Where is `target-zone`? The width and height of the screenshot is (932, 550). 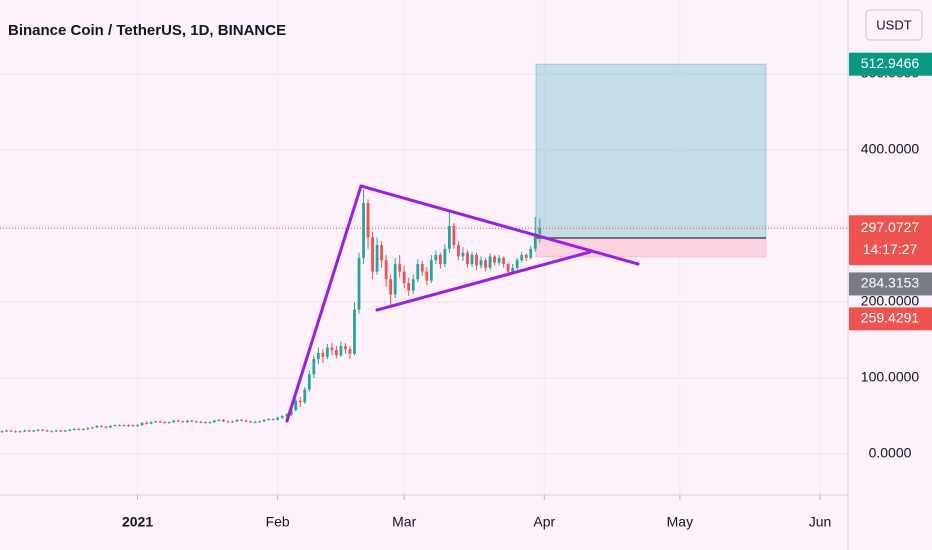 target-zone is located at coordinates (651, 151).